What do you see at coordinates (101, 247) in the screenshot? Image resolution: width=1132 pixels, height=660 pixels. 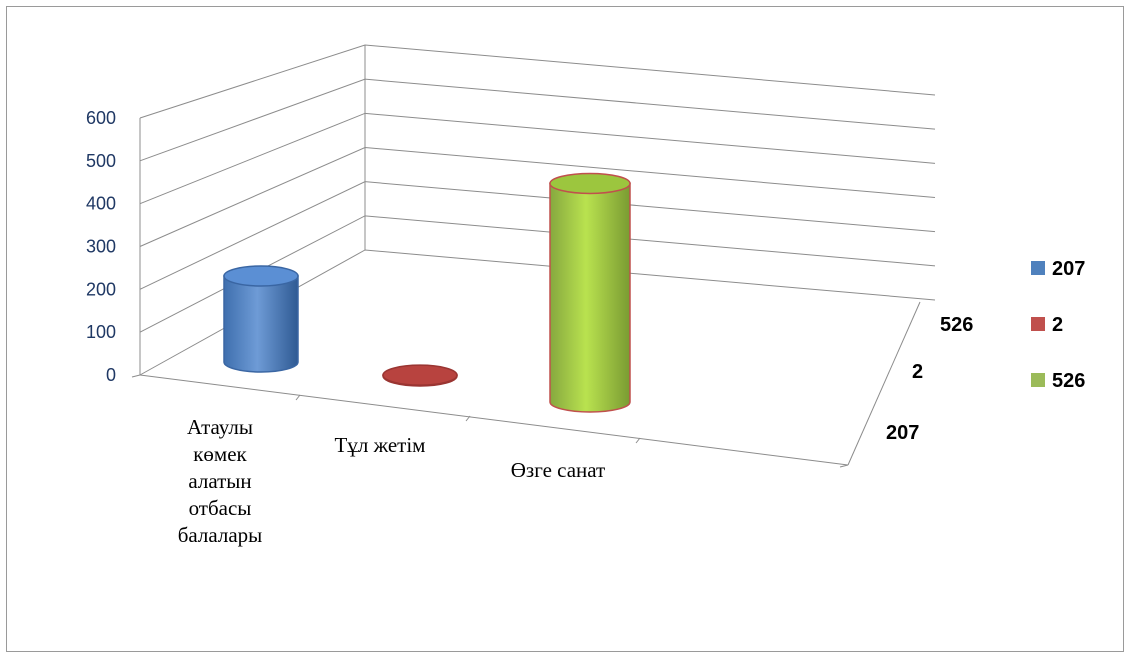 I see `y-tick-label: 300` at bounding box center [101, 247].